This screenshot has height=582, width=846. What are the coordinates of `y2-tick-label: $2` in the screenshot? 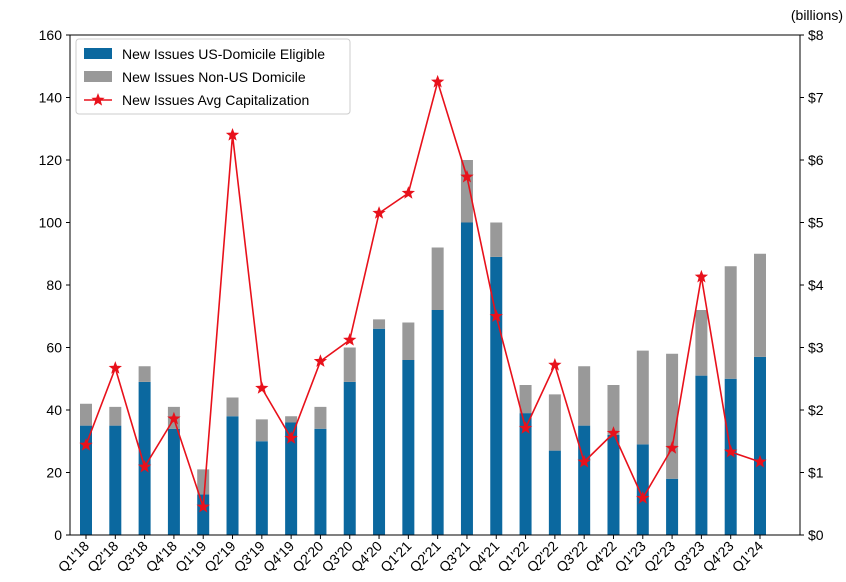 It's located at (816, 410).